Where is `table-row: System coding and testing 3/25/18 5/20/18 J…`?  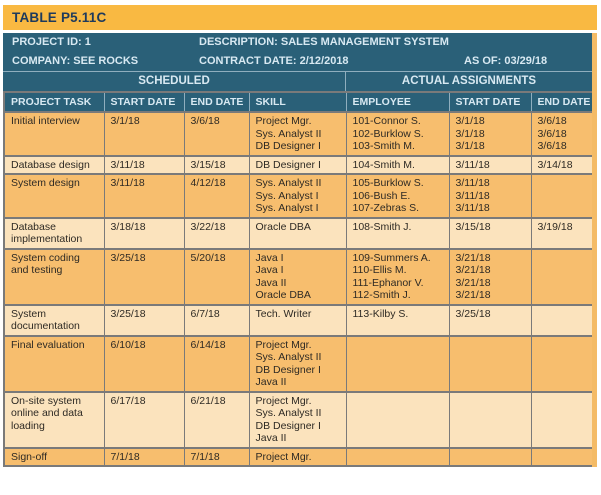
table-row: System coding and testing 3/25/18 5/20/18 J… is located at coordinates (298, 276).